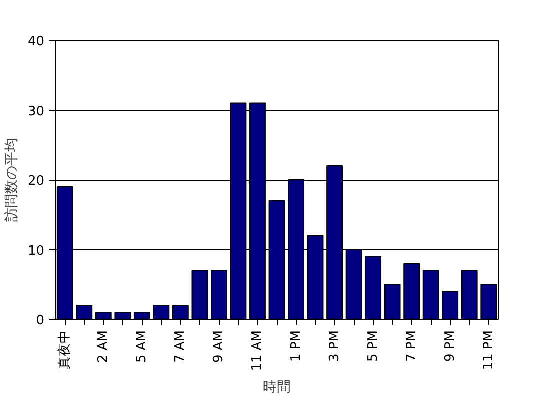  I want to click on y-tick-label: 10, so click(36, 251).